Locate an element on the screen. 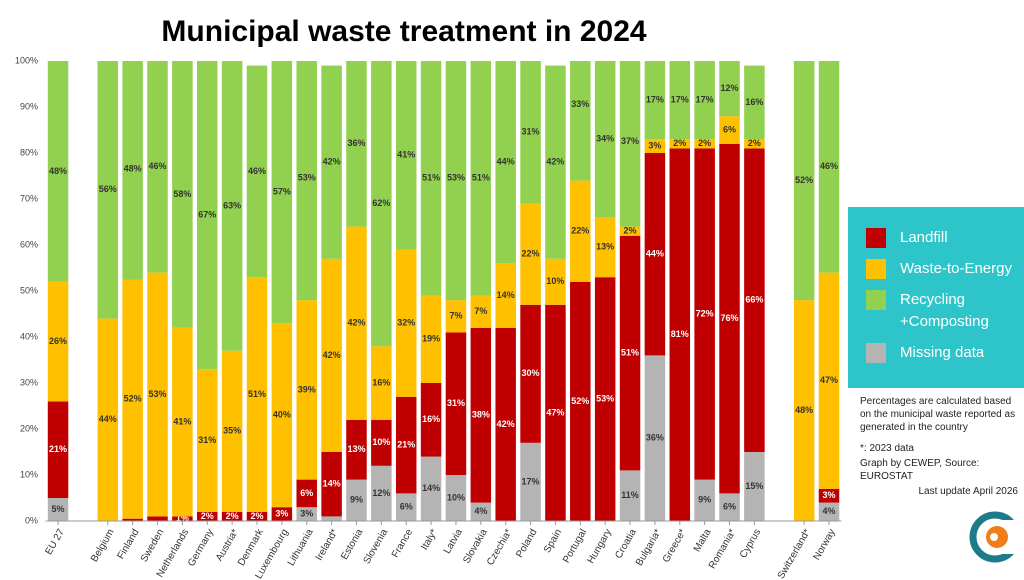 The image size is (1024, 580). x-tick-label: Norway is located at coordinates (824, 544).